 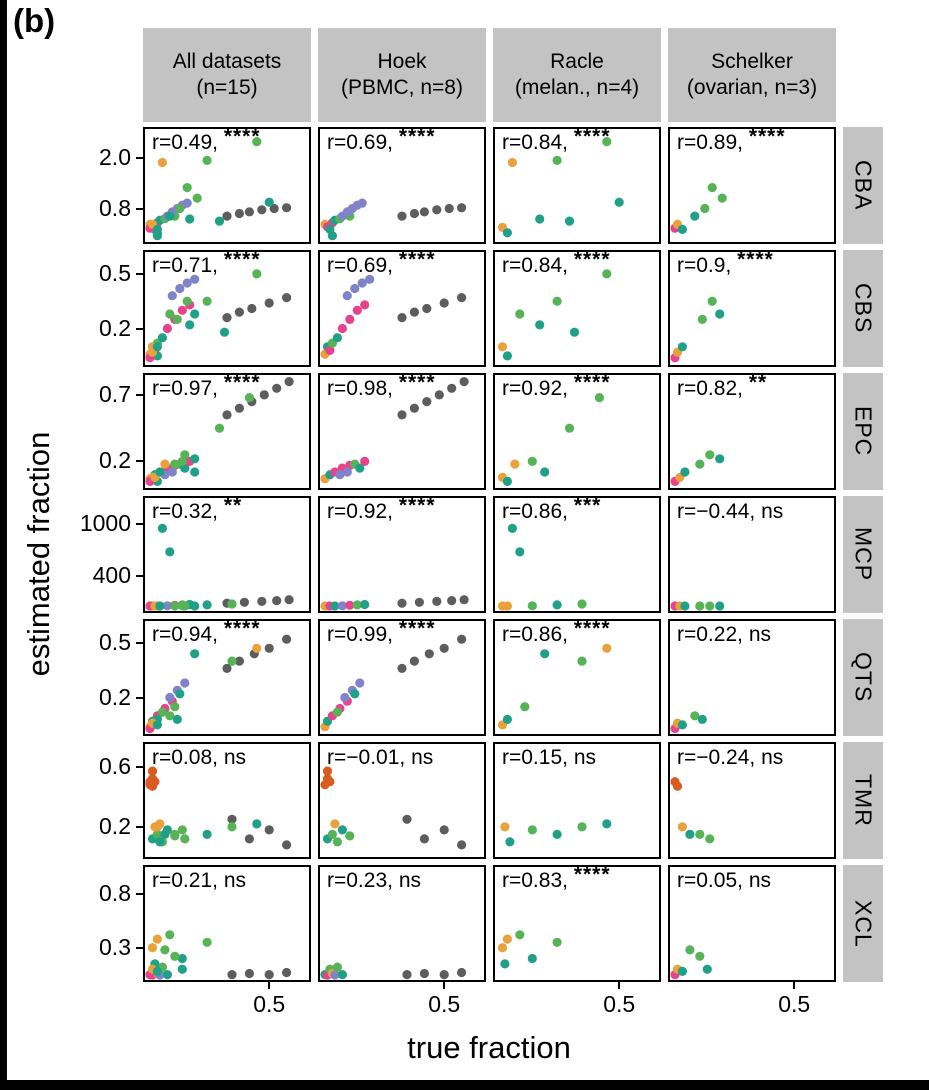 I want to click on y-tick-label: 0.8, so click(x=115, y=207).